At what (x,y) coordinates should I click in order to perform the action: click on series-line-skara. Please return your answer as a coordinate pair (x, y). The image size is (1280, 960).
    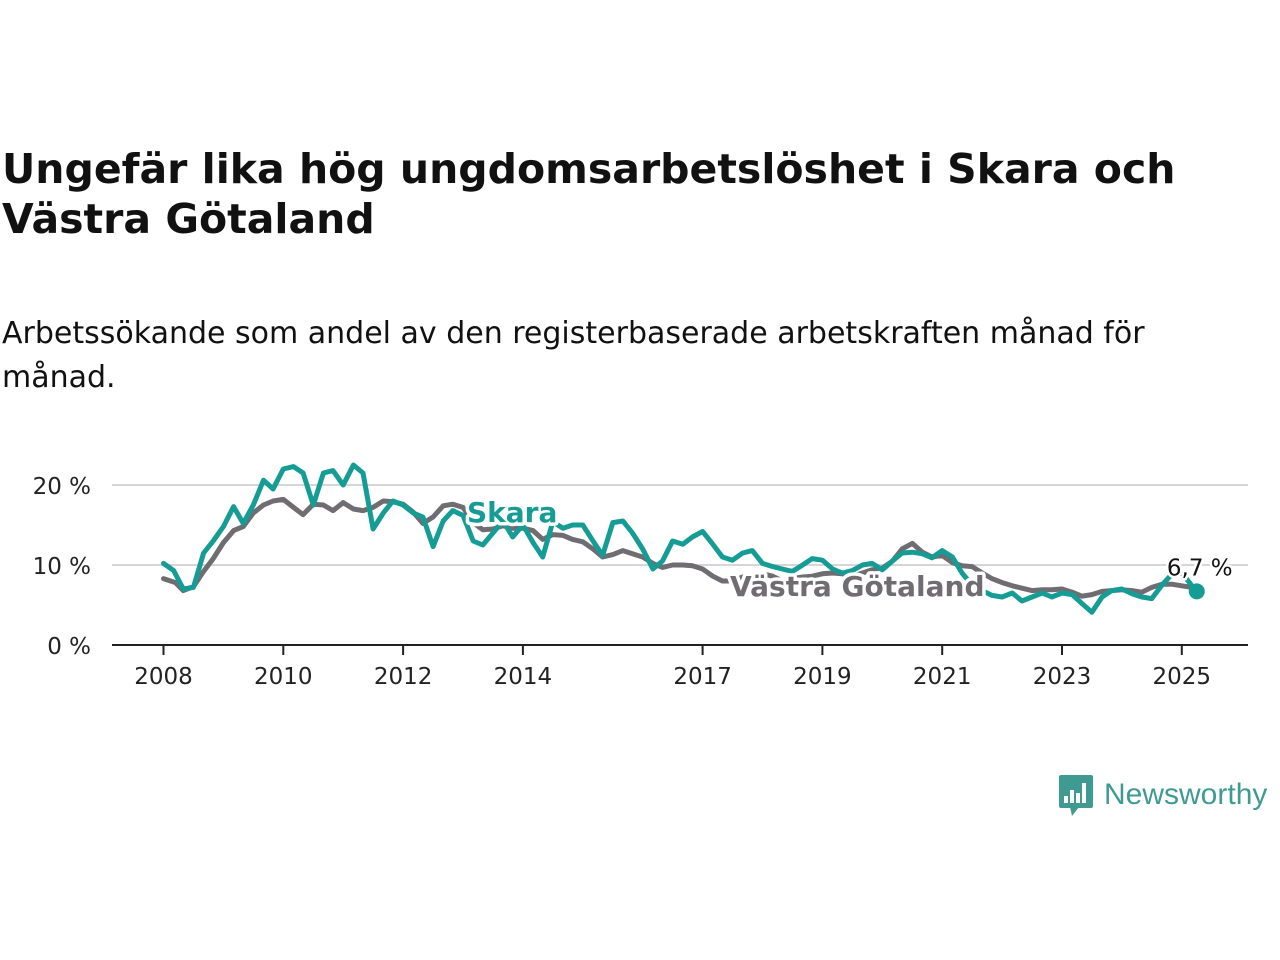
    Looking at the image, I should click on (680, 538).